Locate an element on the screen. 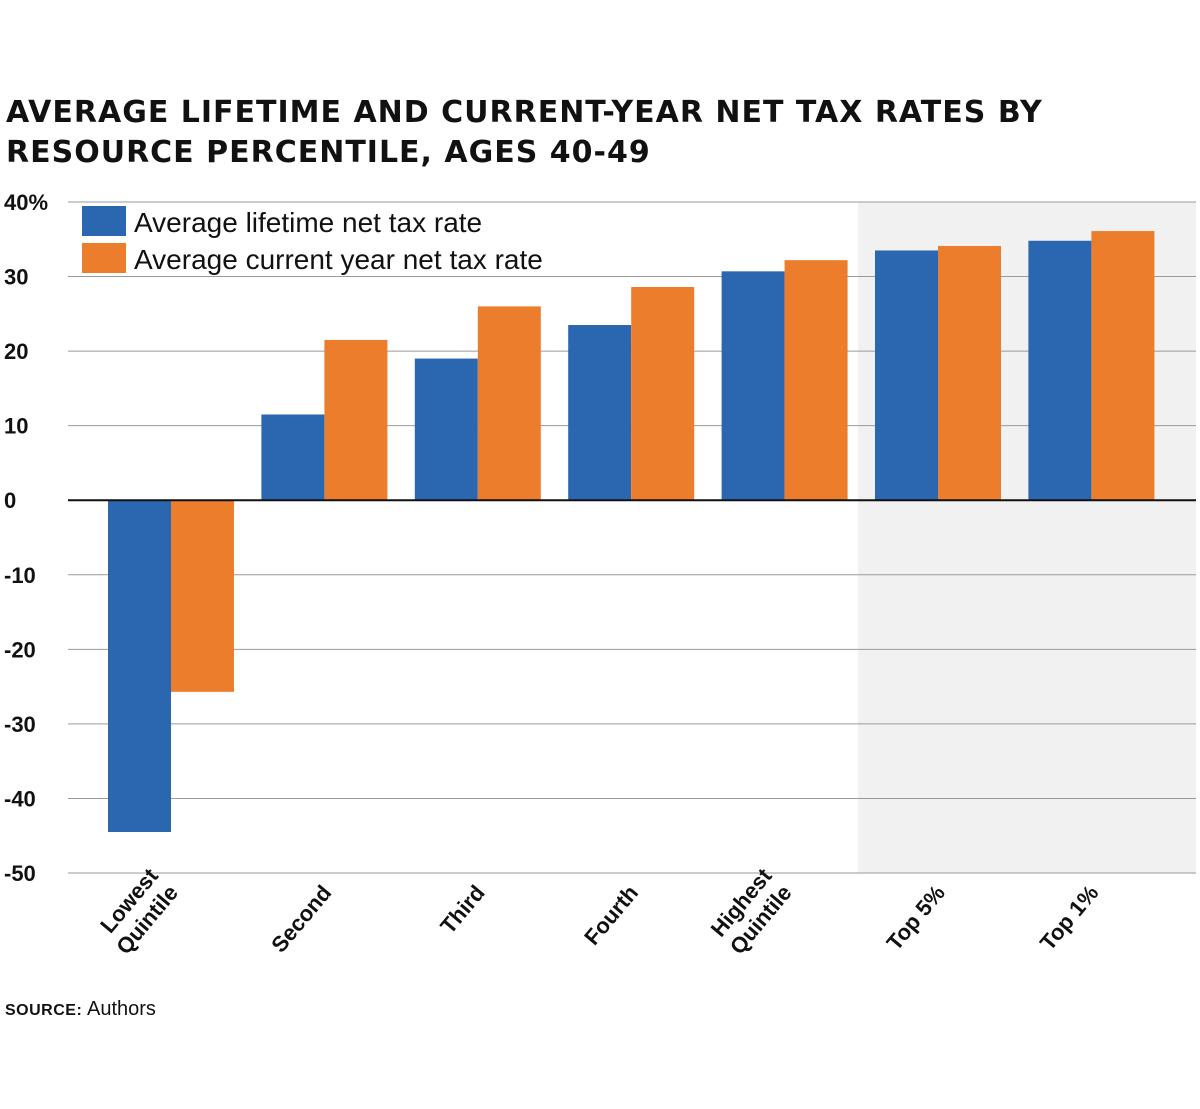  chart-title-line-2: RESOURCE PERCENTILE, AGES 40-49 is located at coordinates (328, 152).